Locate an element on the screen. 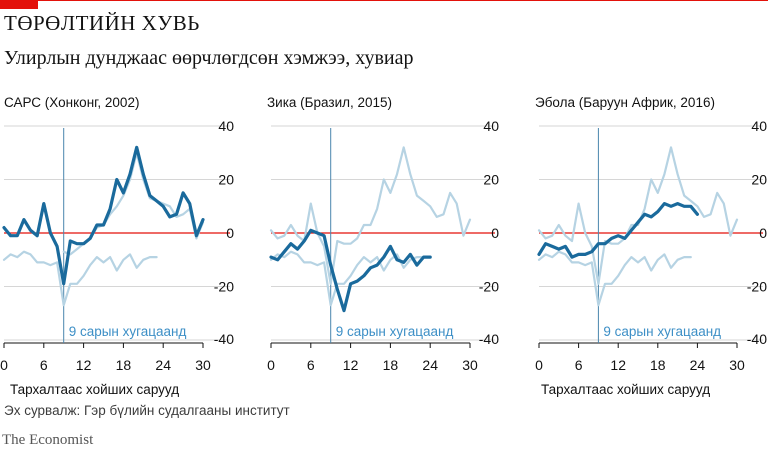 The height and width of the screenshot is (454, 768). top-rule is located at coordinates (384, 0).